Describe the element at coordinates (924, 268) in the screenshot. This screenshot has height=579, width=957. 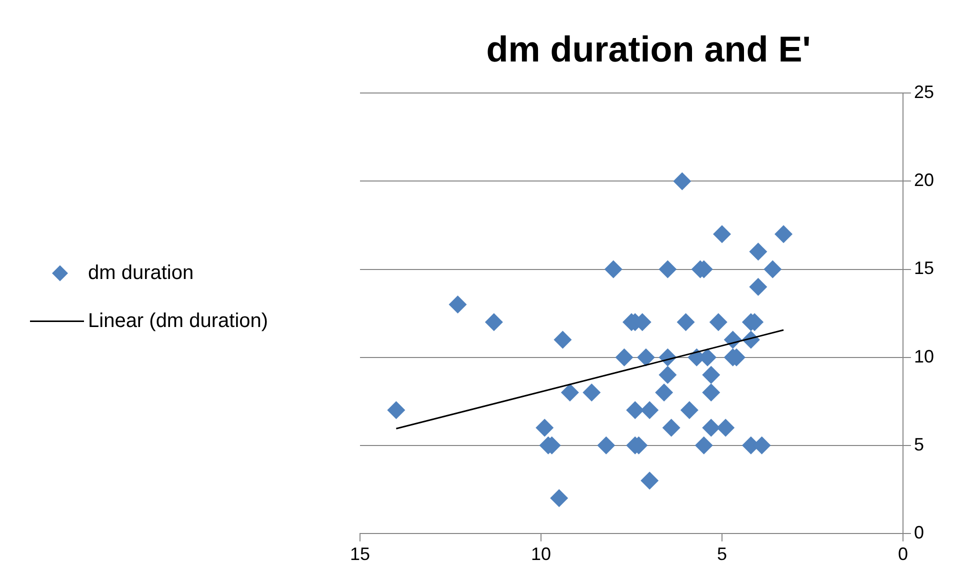
I see `y-tick-label: 15` at that location.